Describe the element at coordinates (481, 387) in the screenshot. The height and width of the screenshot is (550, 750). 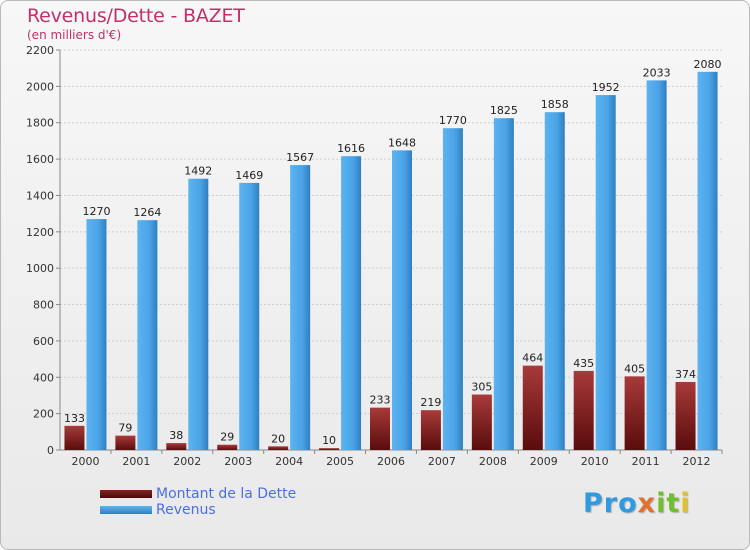
I see `data-label-dette: 305` at that location.